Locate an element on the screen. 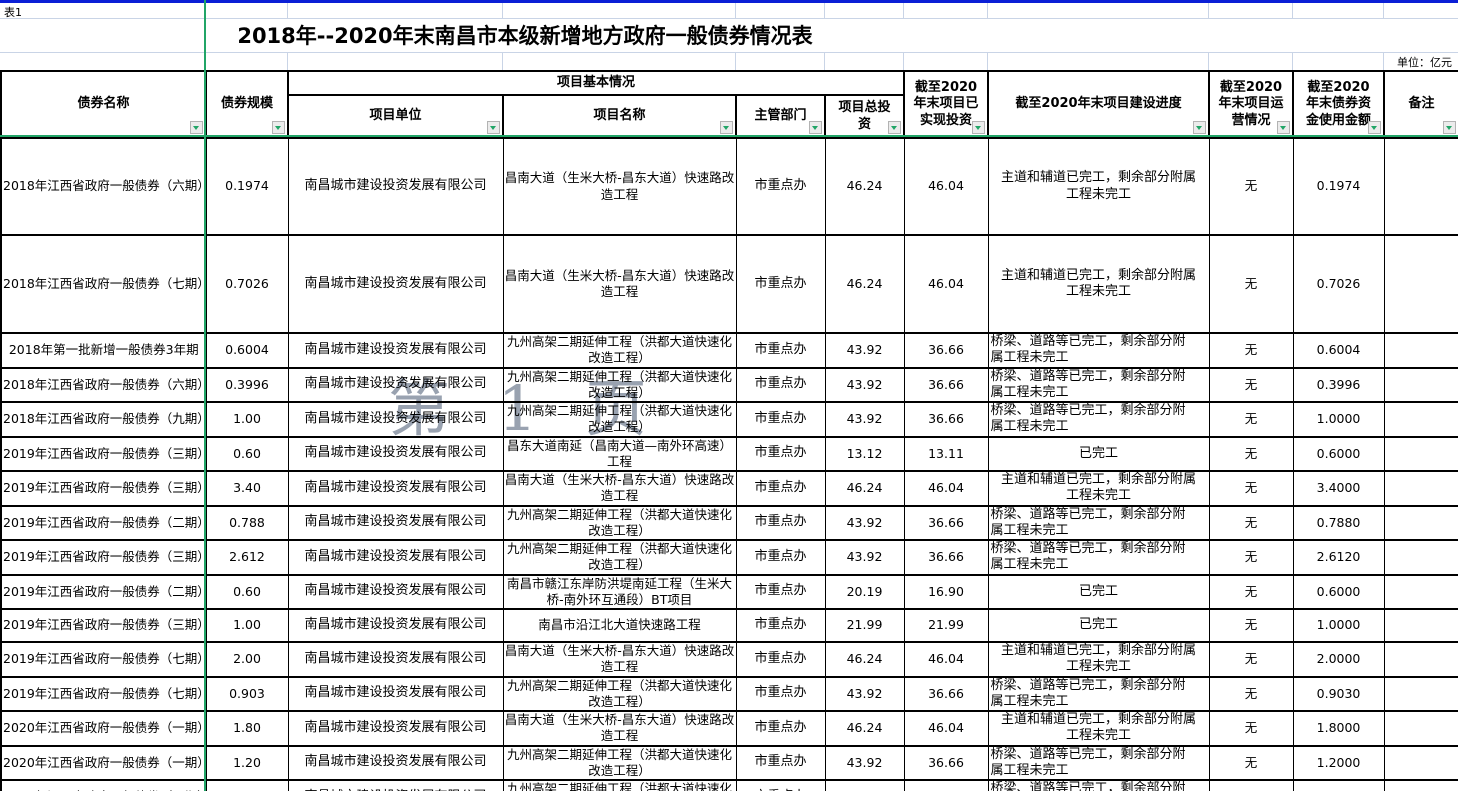 Image resolution: width=1458 pixels, height=791 pixels. cell-bond-fund-used: 1.2000 is located at coordinates (1338, 762).